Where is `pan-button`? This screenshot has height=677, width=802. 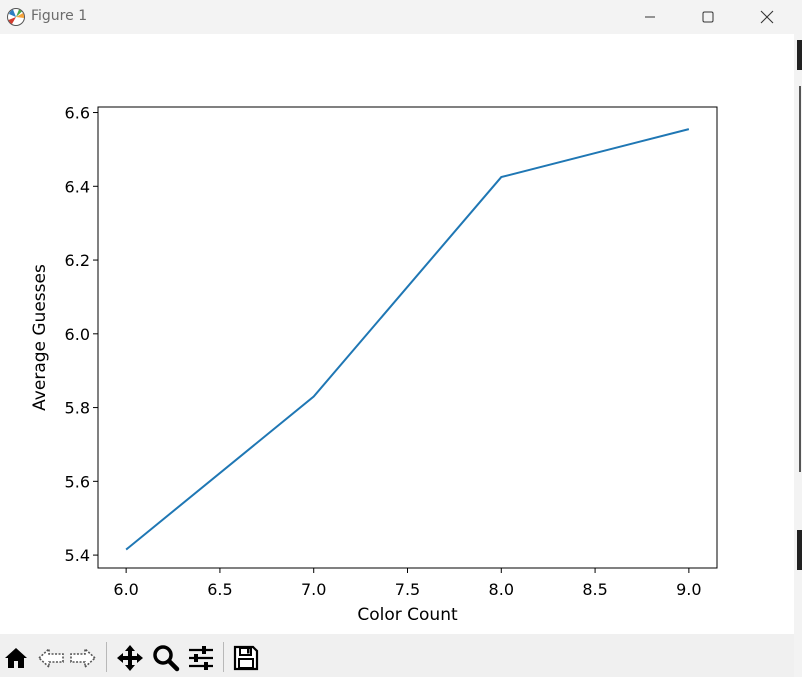 pan-button is located at coordinates (130, 658).